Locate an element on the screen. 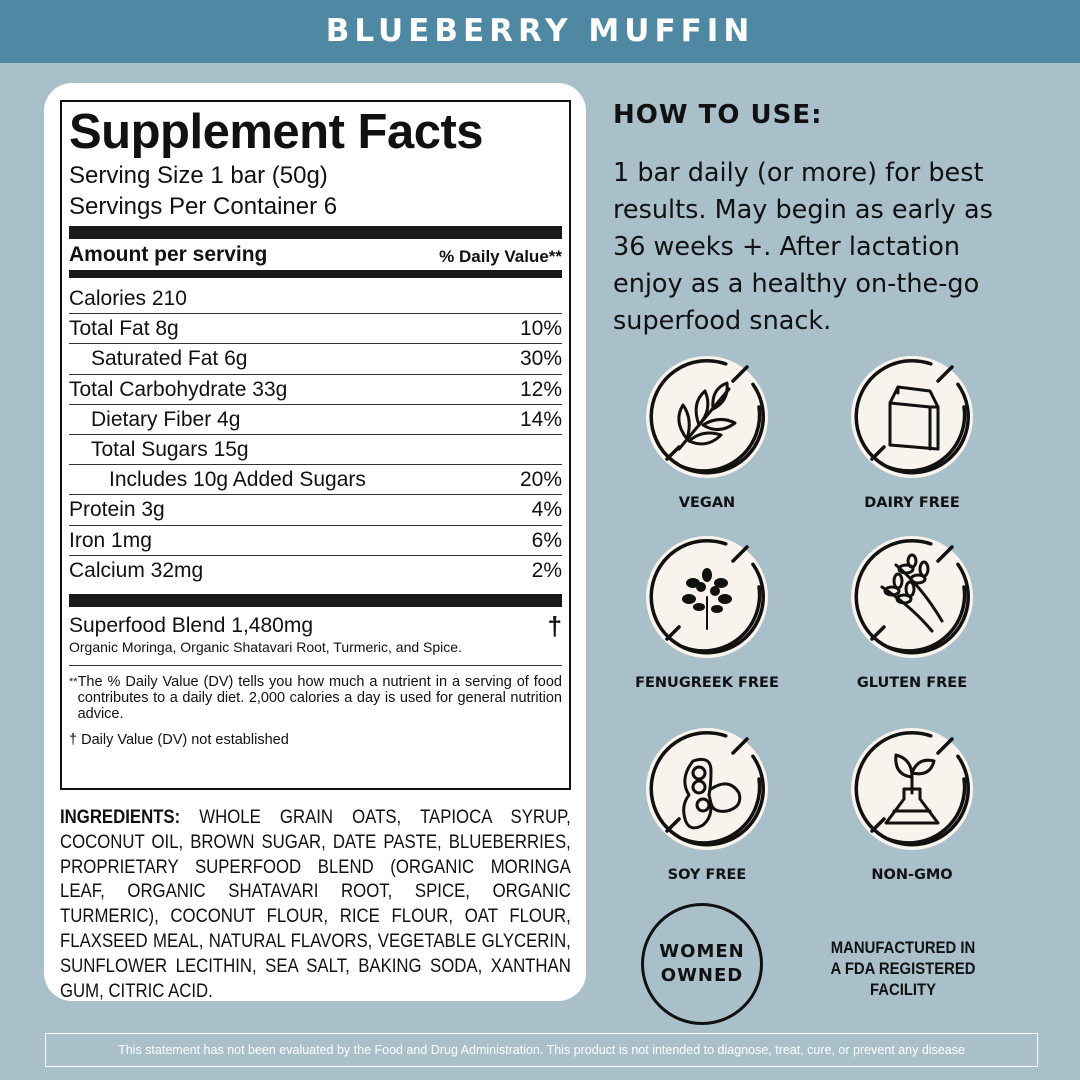 The height and width of the screenshot is (1080, 1080). fda-line2: A FDA REGISTERED is located at coordinates (903, 969).